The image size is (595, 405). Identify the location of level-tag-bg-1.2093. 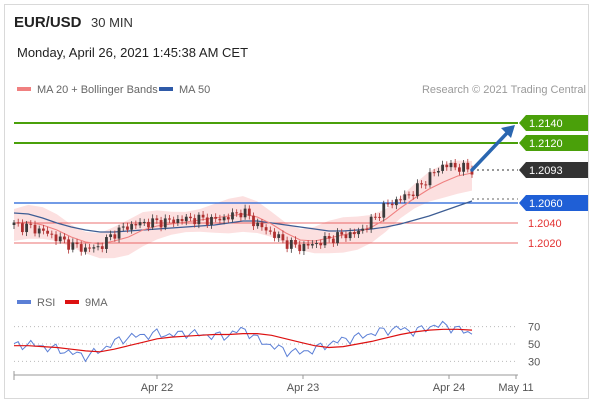
(553, 170).